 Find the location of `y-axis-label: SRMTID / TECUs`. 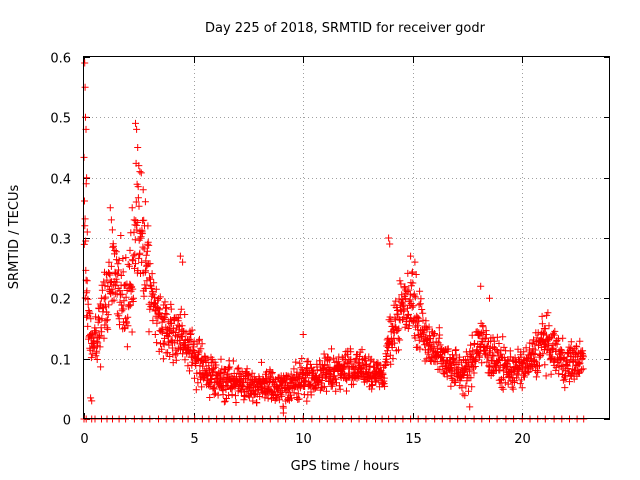

y-axis-label: SRMTID / TECUs is located at coordinates (14, 237).